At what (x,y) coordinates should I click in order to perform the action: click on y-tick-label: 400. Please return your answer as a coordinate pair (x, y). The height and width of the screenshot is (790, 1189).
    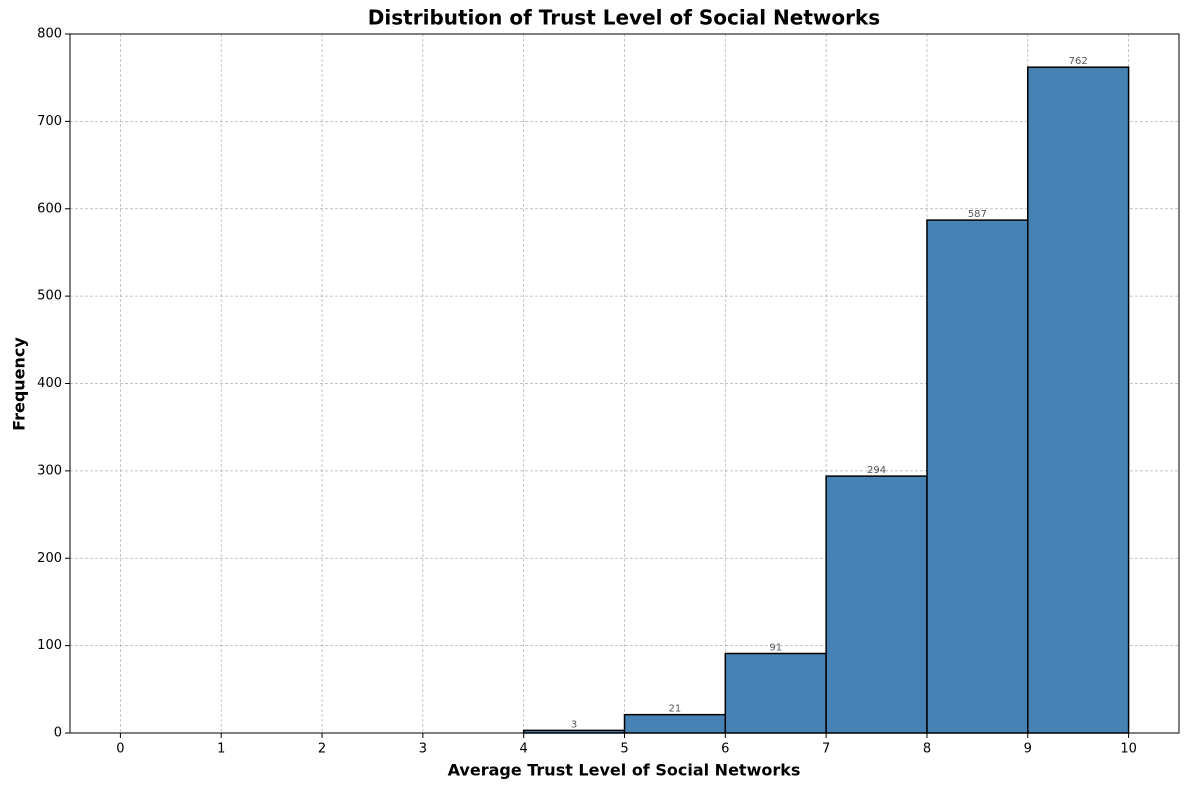
    Looking at the image, I should click on (49, 383).